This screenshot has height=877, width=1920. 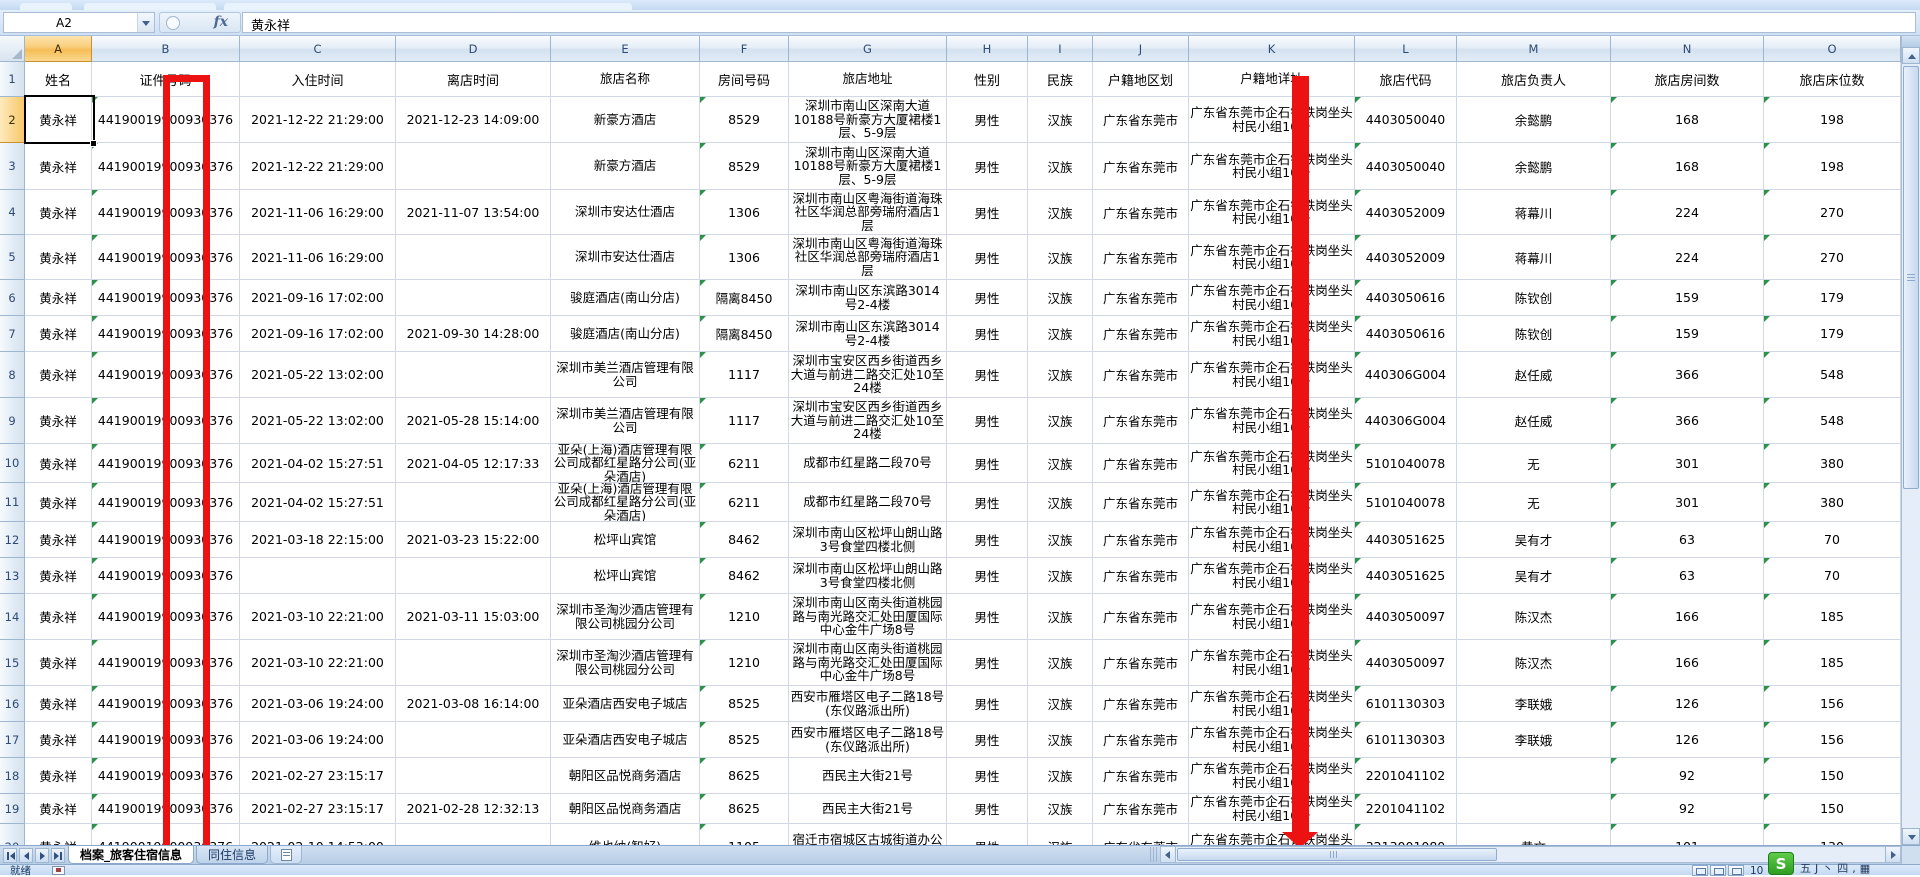 I want to click on cell-J10: 广东省东莞市, so click(x=1141, y=463).